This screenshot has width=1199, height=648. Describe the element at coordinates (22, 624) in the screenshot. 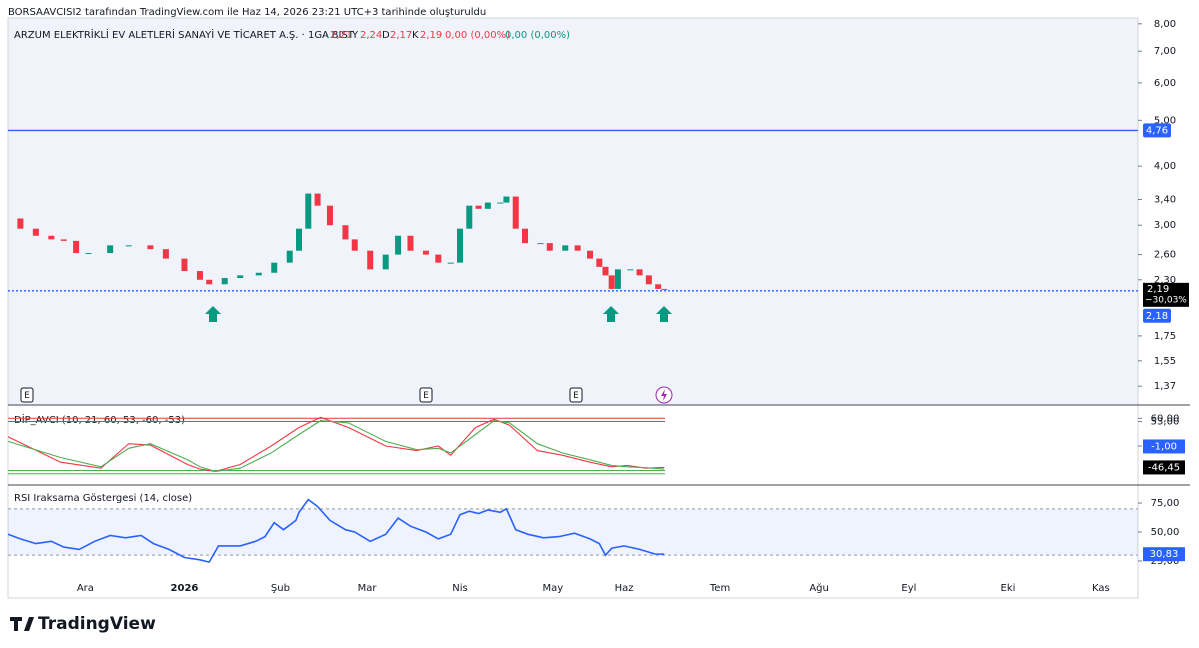

I see `brand-logo` at that location.